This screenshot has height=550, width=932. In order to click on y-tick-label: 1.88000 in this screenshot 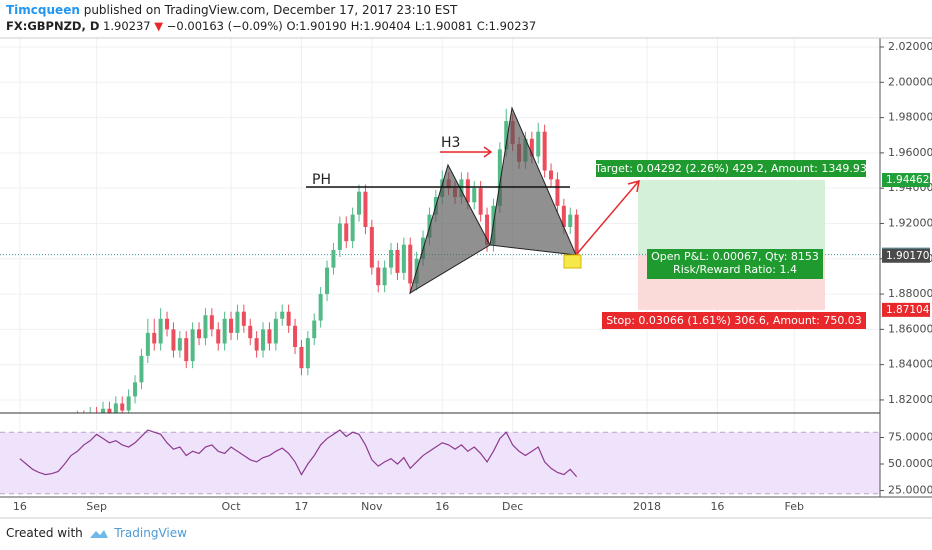, I will do `click(910, 293)`.